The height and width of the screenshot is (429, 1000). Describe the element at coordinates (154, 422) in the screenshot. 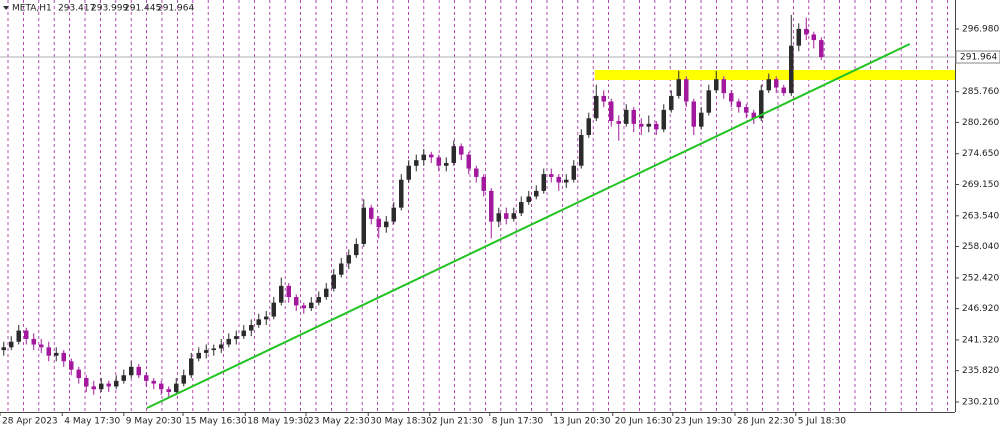

I see `x-tick-label: 9 May 20:30` at that location.